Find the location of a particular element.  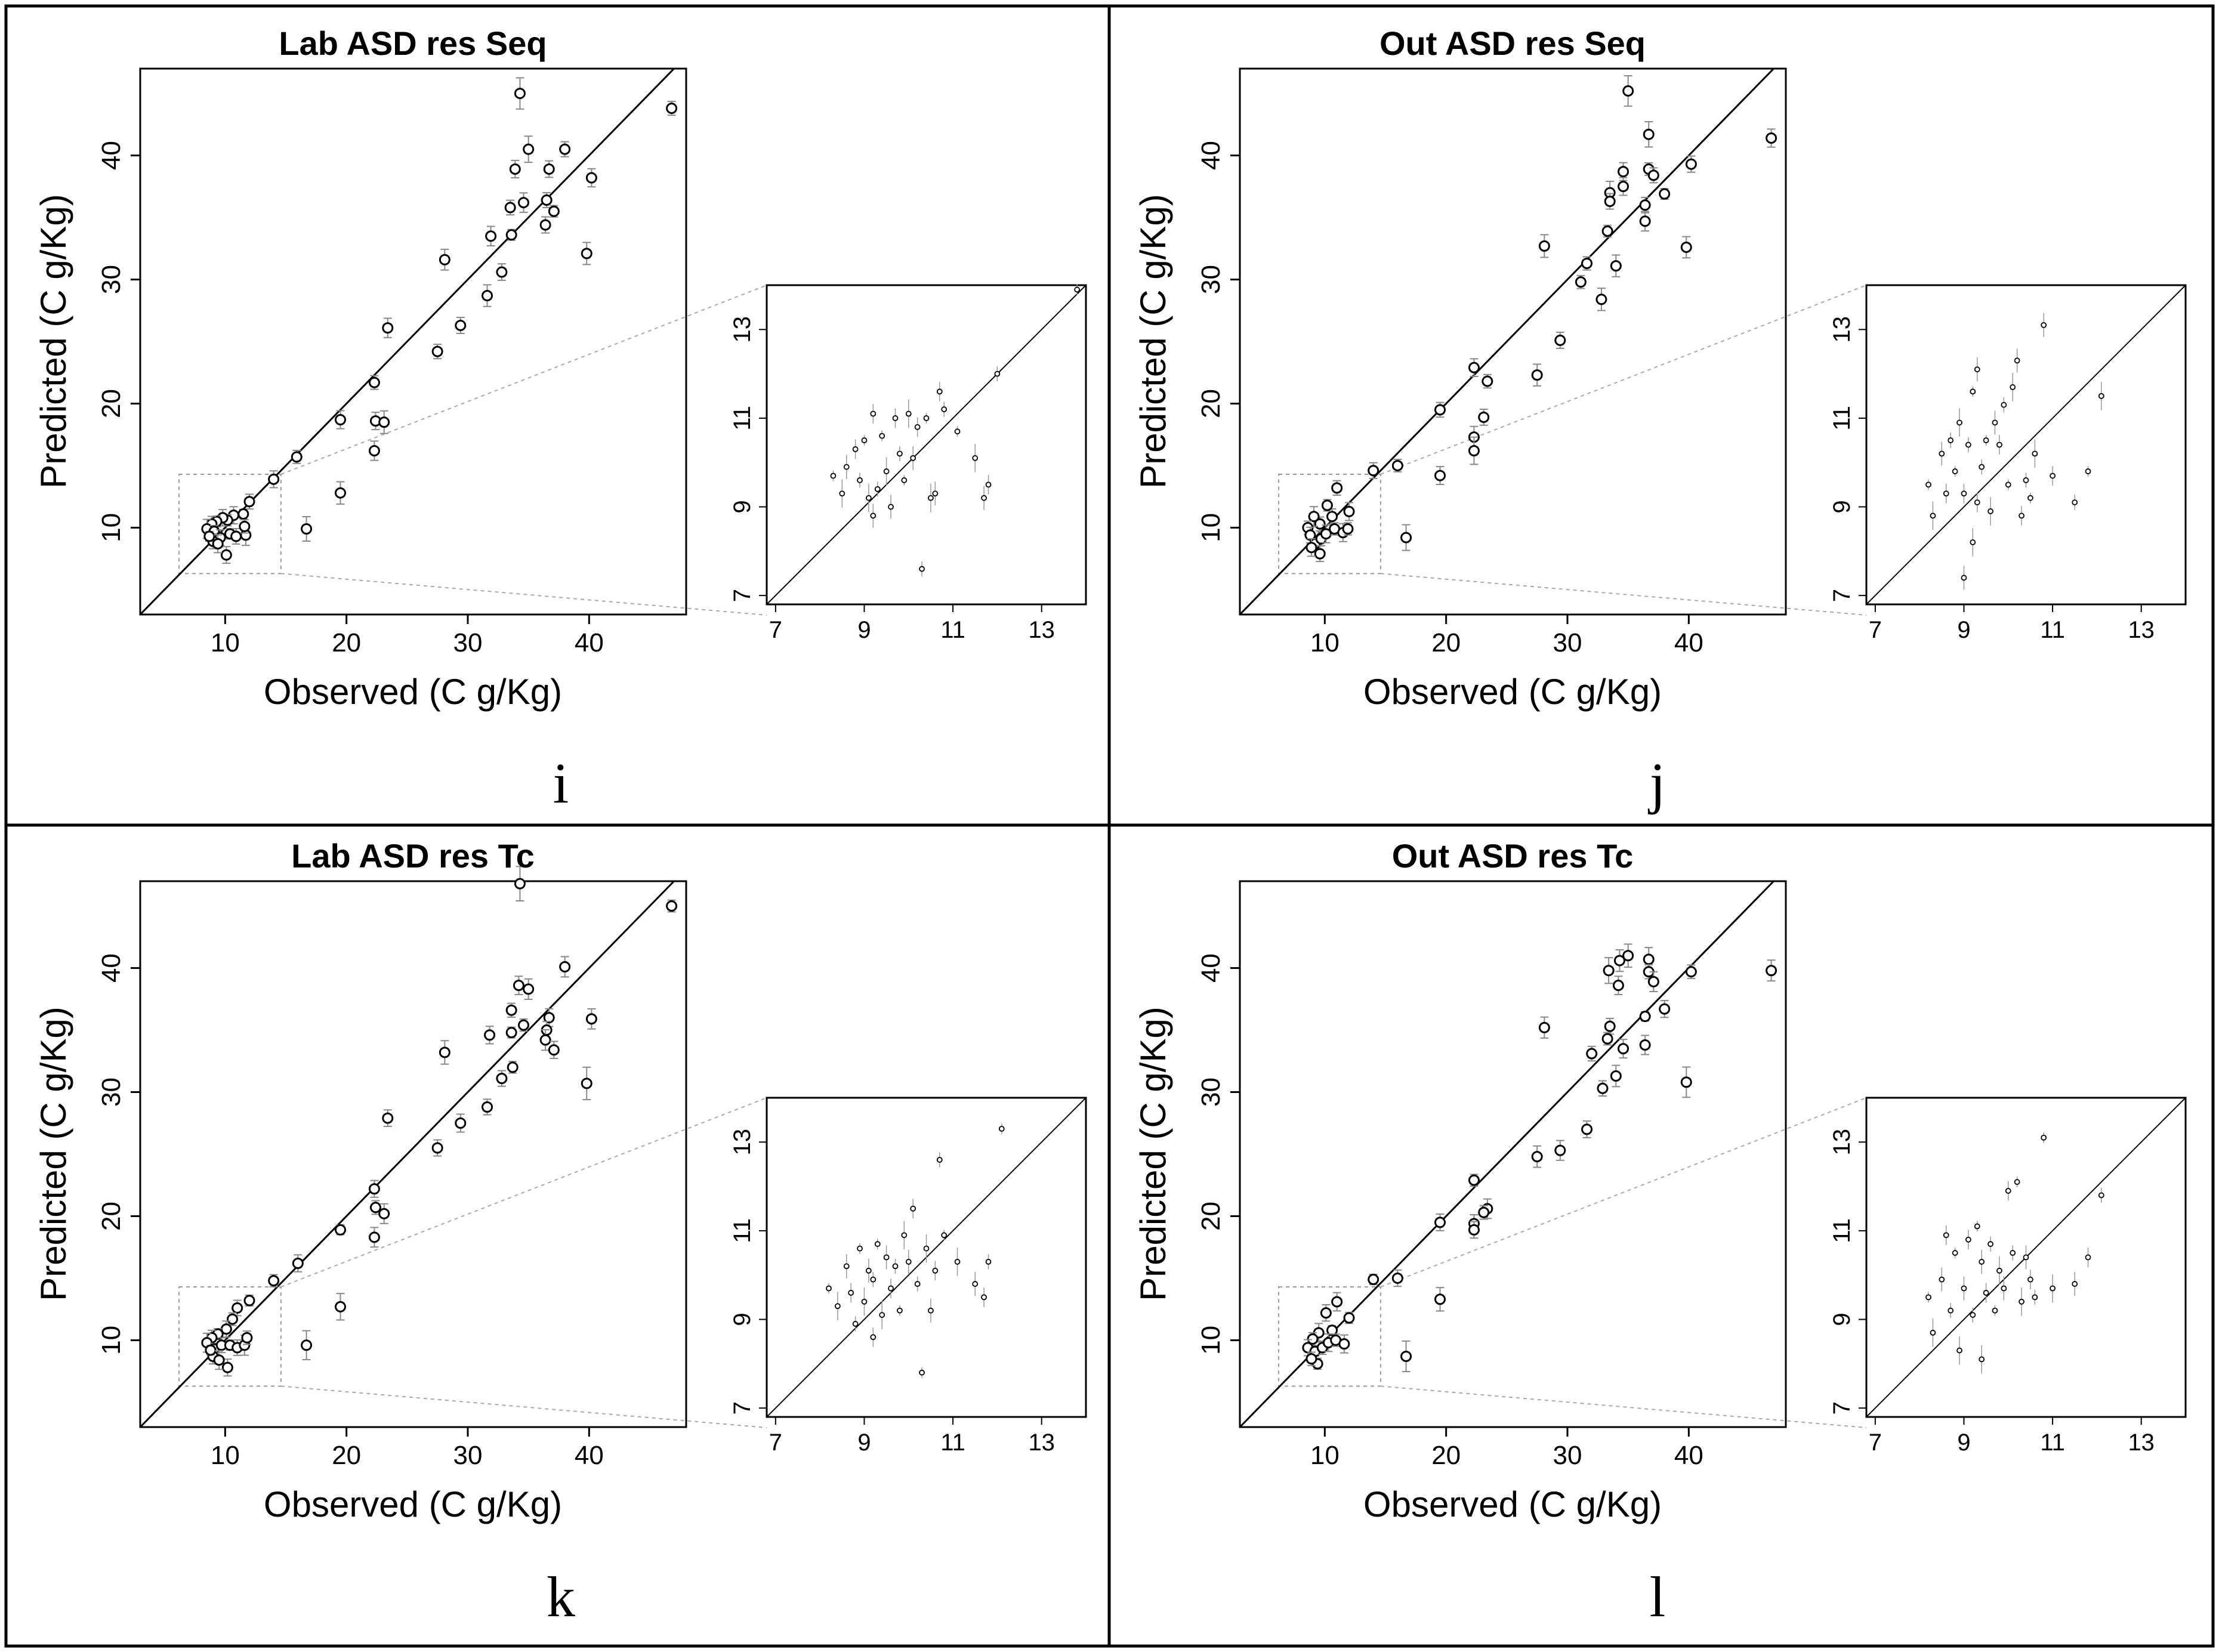

x-tick-label: 20 is located at coordinates (1446, 642).